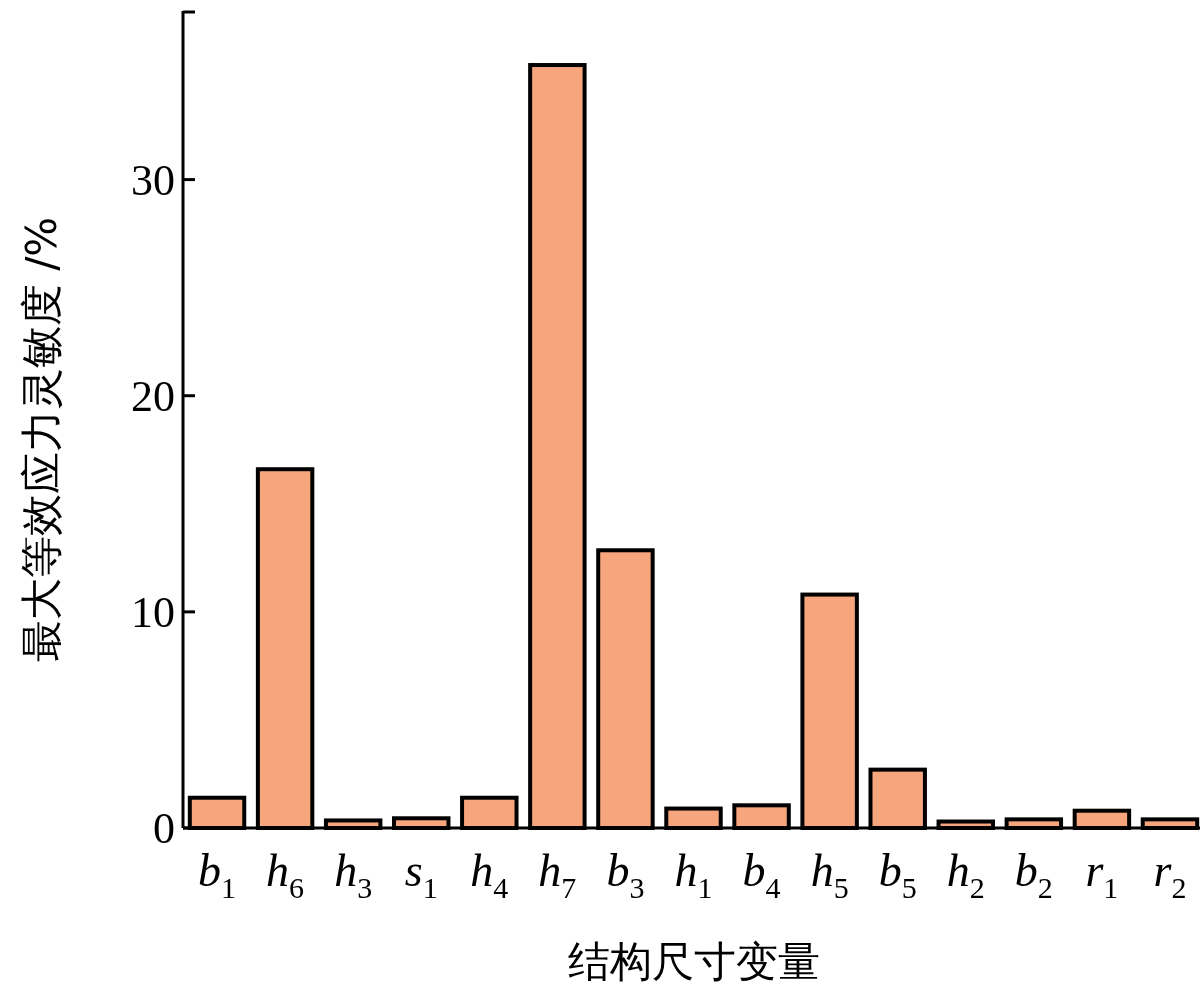  Describe the element at coordinates (829, 874) in the screenshot. I see `x-tick-label: h$_{5}$` at that location.